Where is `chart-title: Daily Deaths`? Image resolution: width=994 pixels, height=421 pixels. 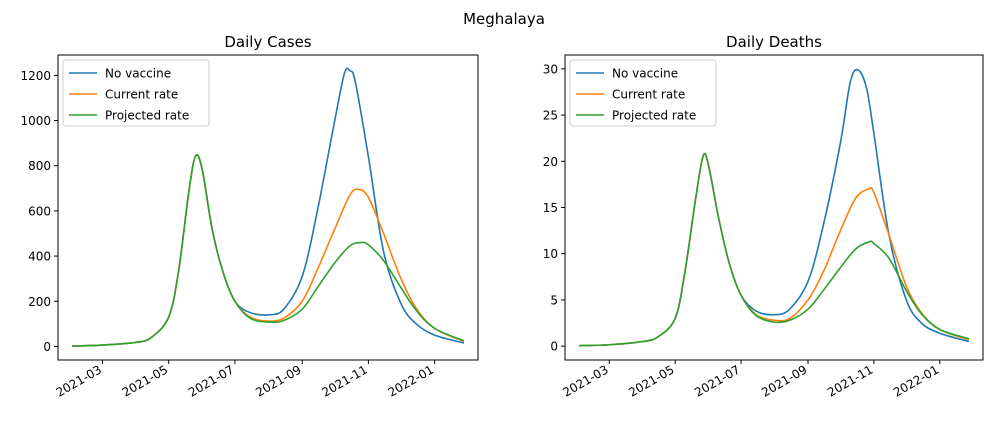
chart-title: Daily Deaths is located at coordinates (774, 42).